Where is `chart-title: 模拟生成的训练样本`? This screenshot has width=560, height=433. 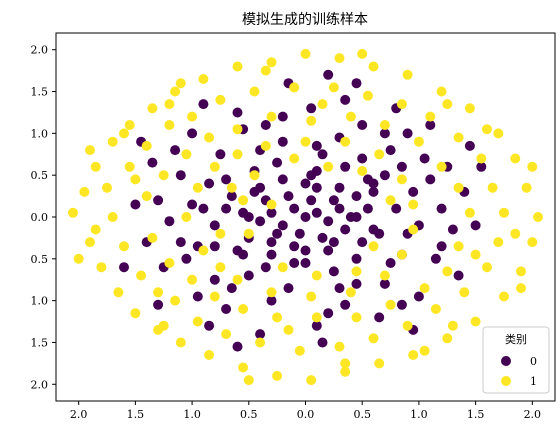
chart-title: 模拟生成的训练样本 is located at coordinates (305, 20).